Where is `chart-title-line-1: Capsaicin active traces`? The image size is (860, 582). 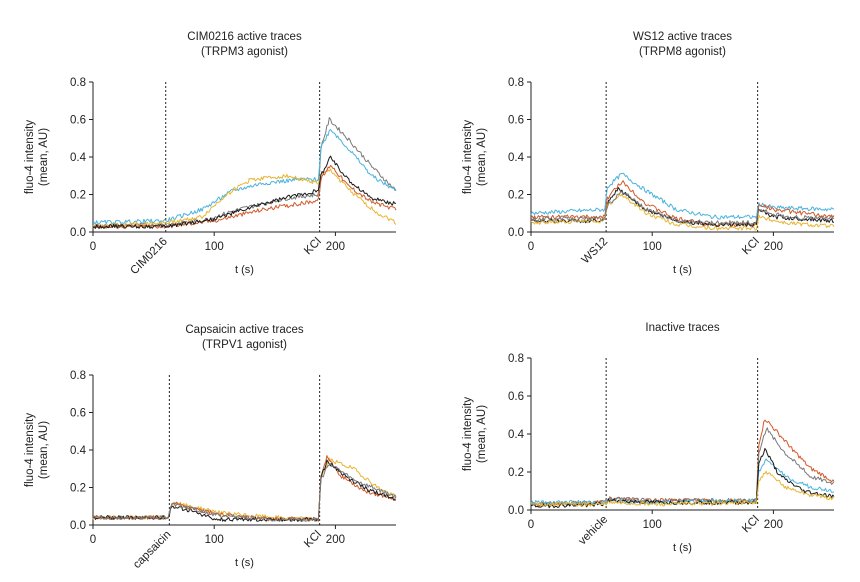 chart-title-line-1: Capsaicin active traces is located at coordinates (244, 330).